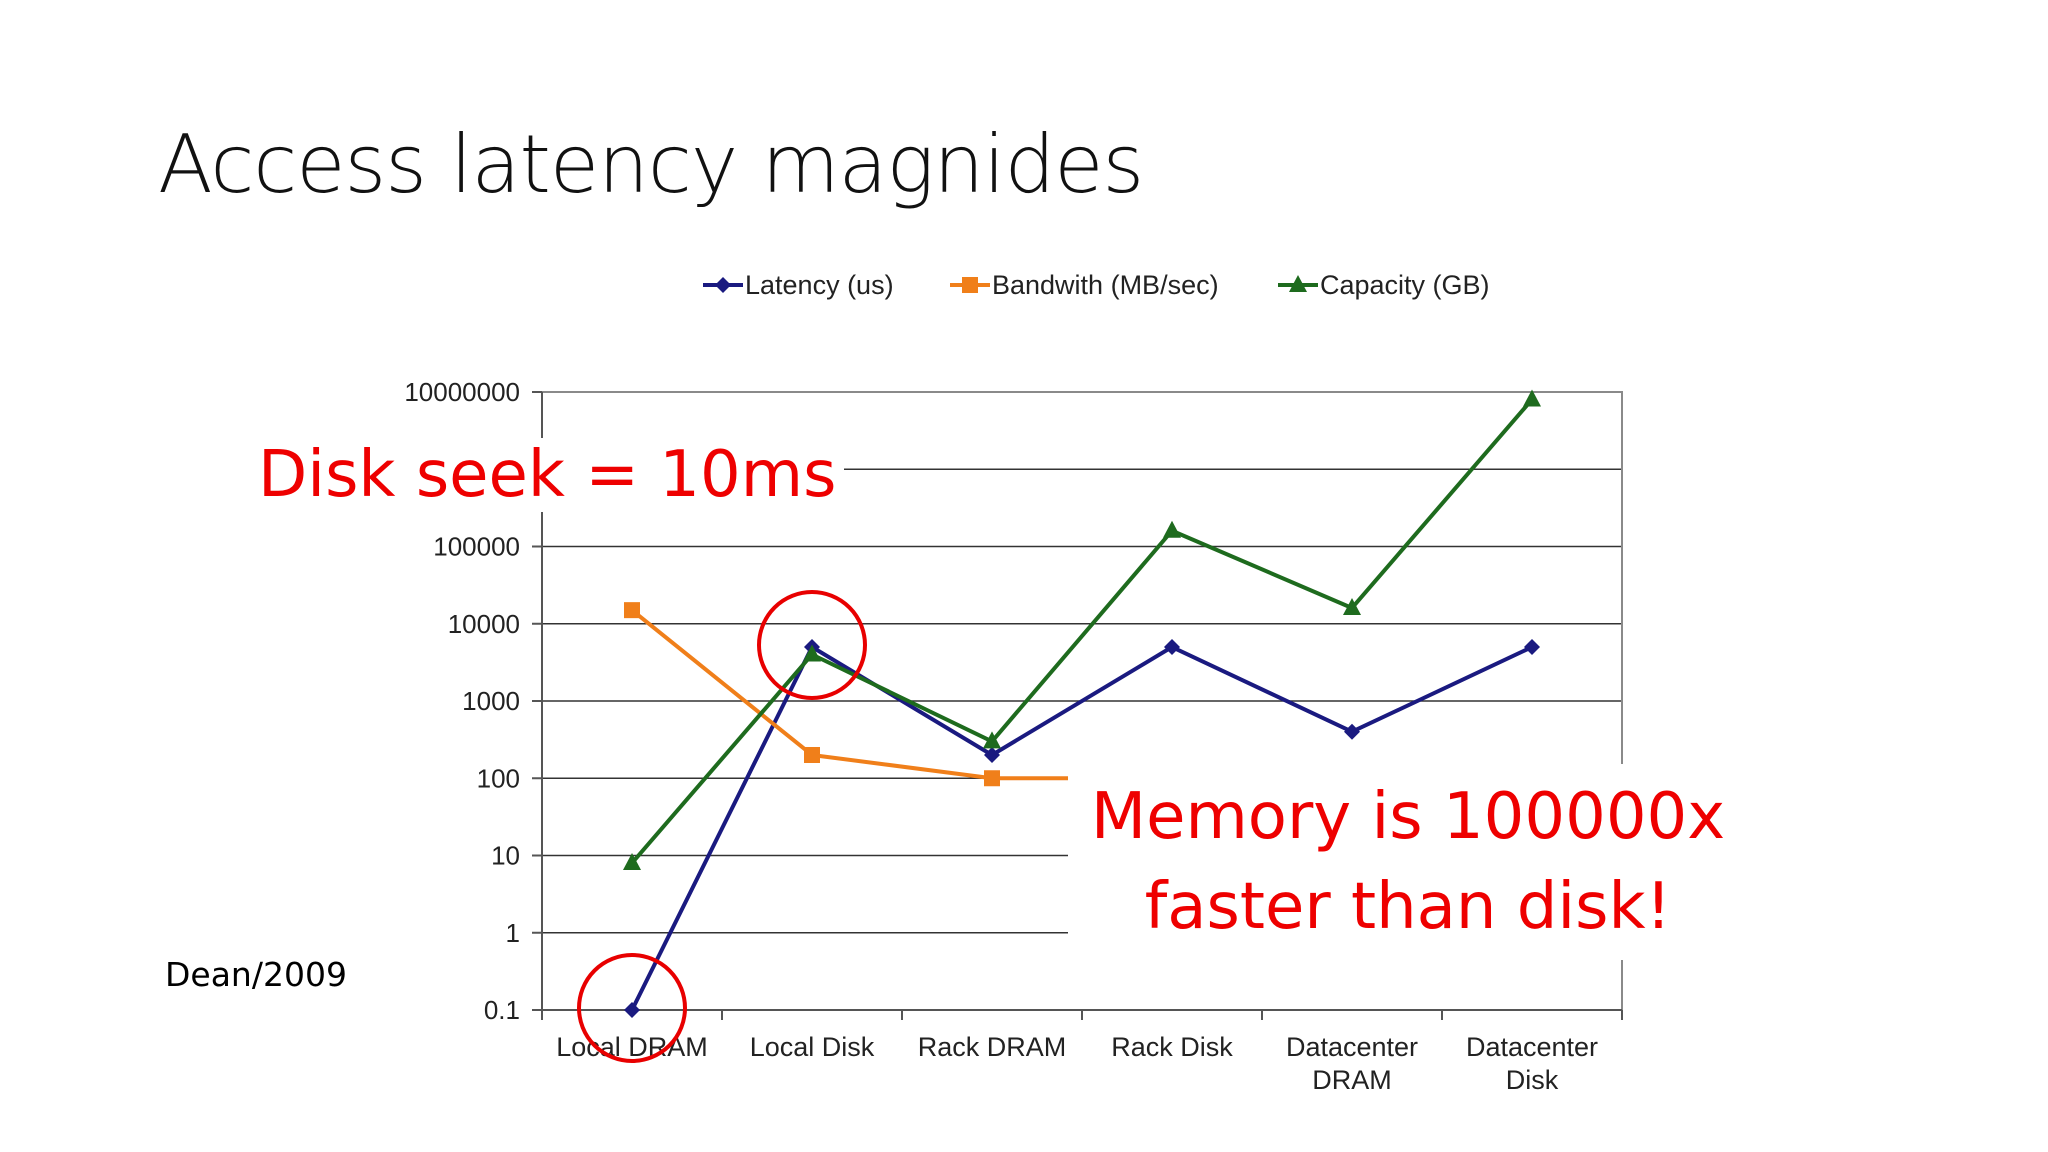 The image size is (2048, 1152). I want to click on x-tick-label: Rack Disk, so click(1172, 1047).